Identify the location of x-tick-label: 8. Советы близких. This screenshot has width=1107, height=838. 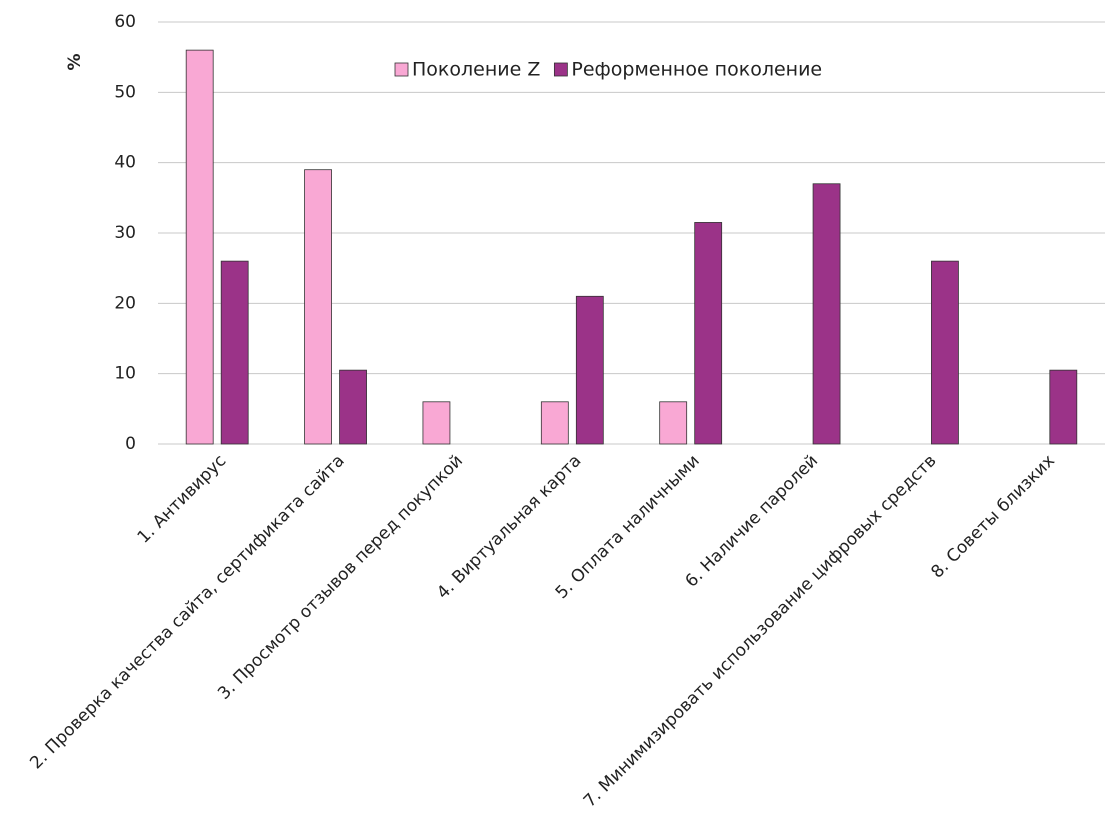
(992, 516).